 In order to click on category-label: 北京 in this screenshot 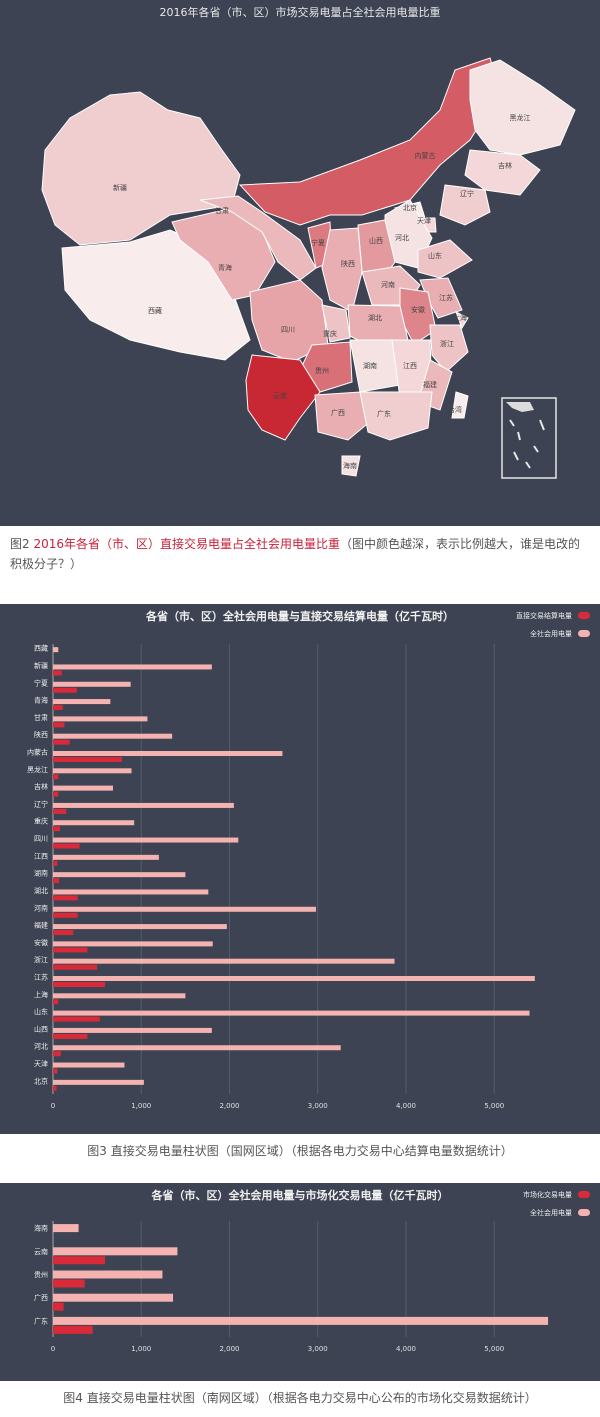, I will do `click(41, 1080)`.